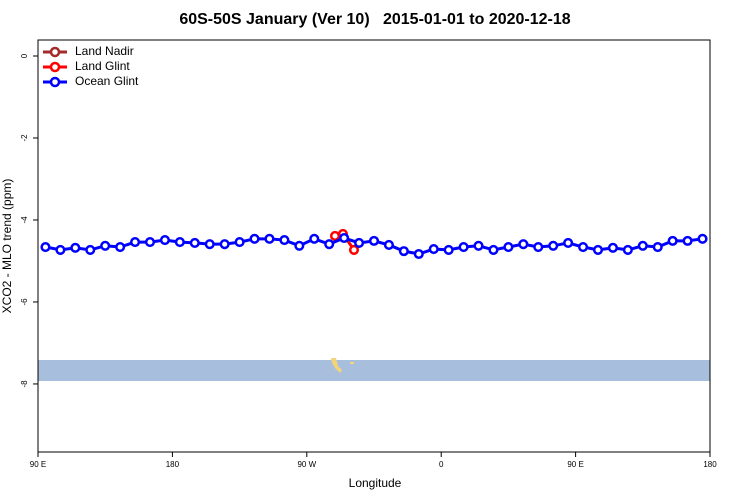 This screenshot has height=500, width=750. What do you see at coordinates (24, 384) in the screenshot?
I see `y-tick-label: -8` at bounding box center [24, 384].